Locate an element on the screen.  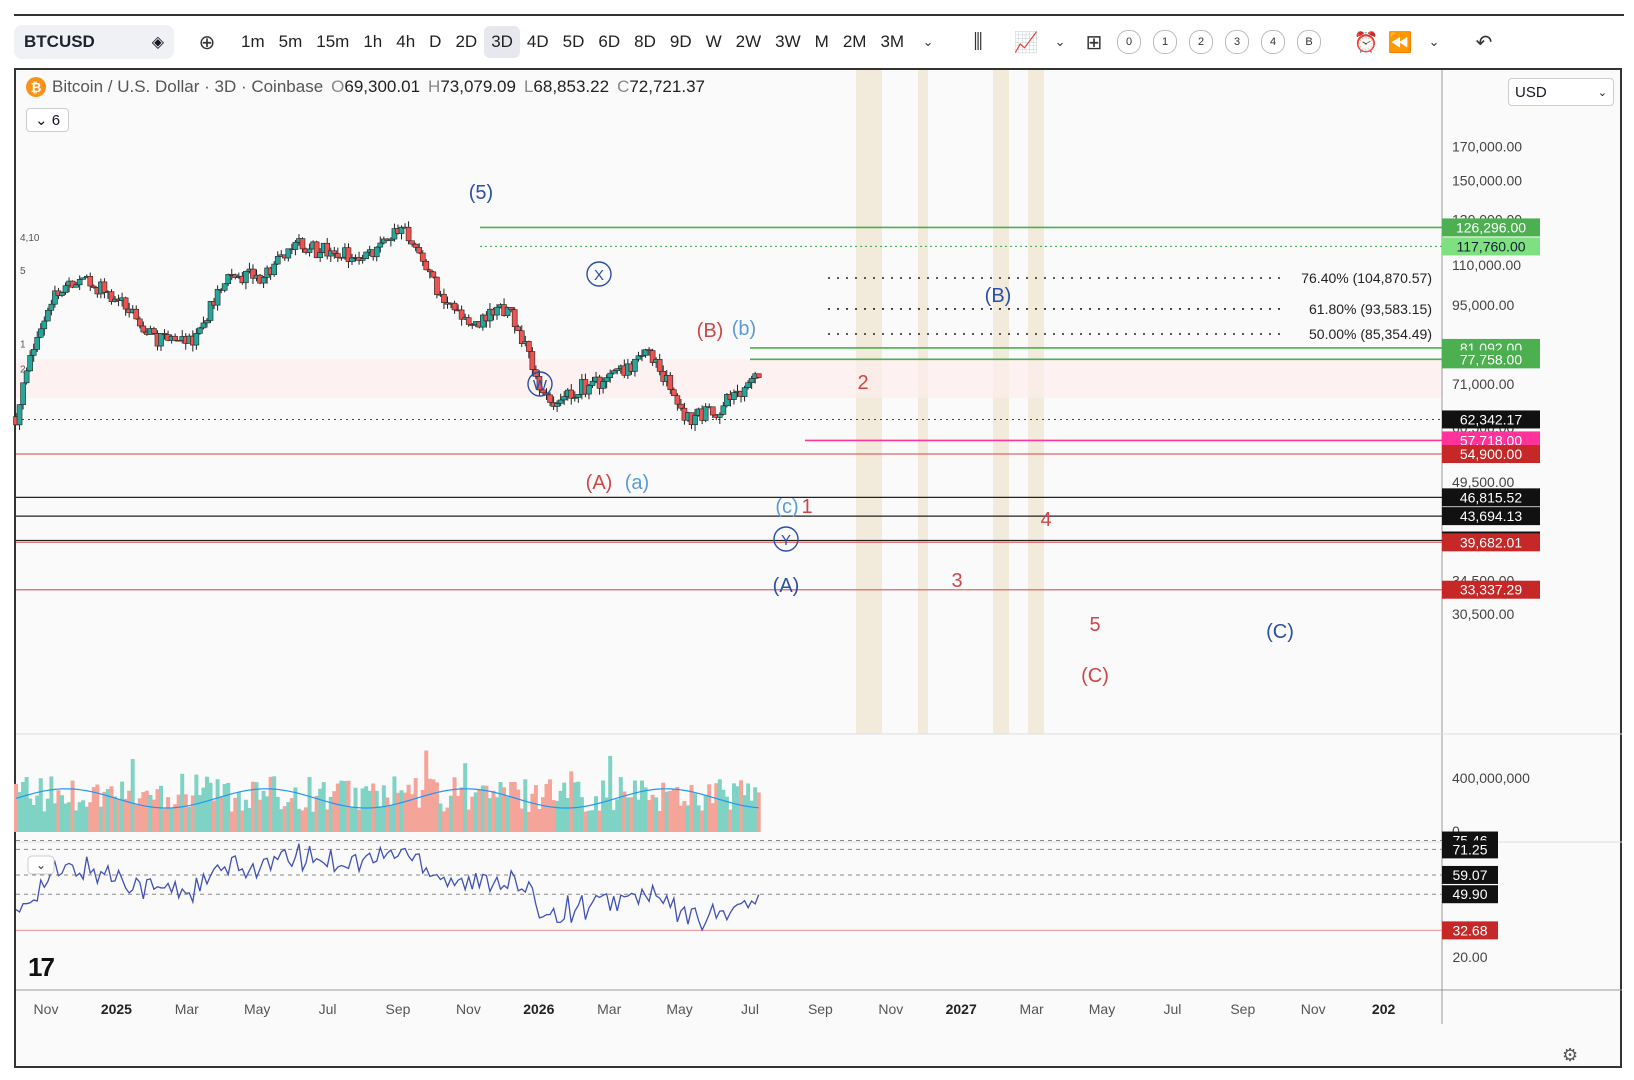
interval-9d: 9D is located at coordinates (680, 41).